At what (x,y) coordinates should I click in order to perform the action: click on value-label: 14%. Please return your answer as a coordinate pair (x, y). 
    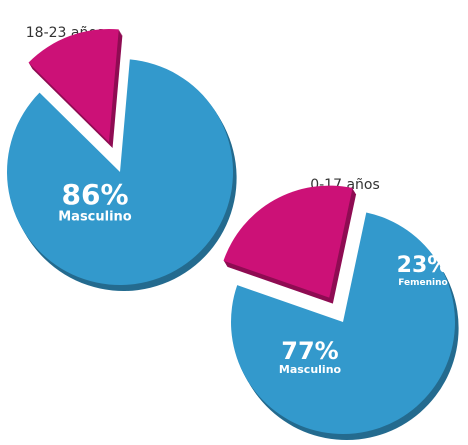
    Looking at the image, I should click on (197, 45).